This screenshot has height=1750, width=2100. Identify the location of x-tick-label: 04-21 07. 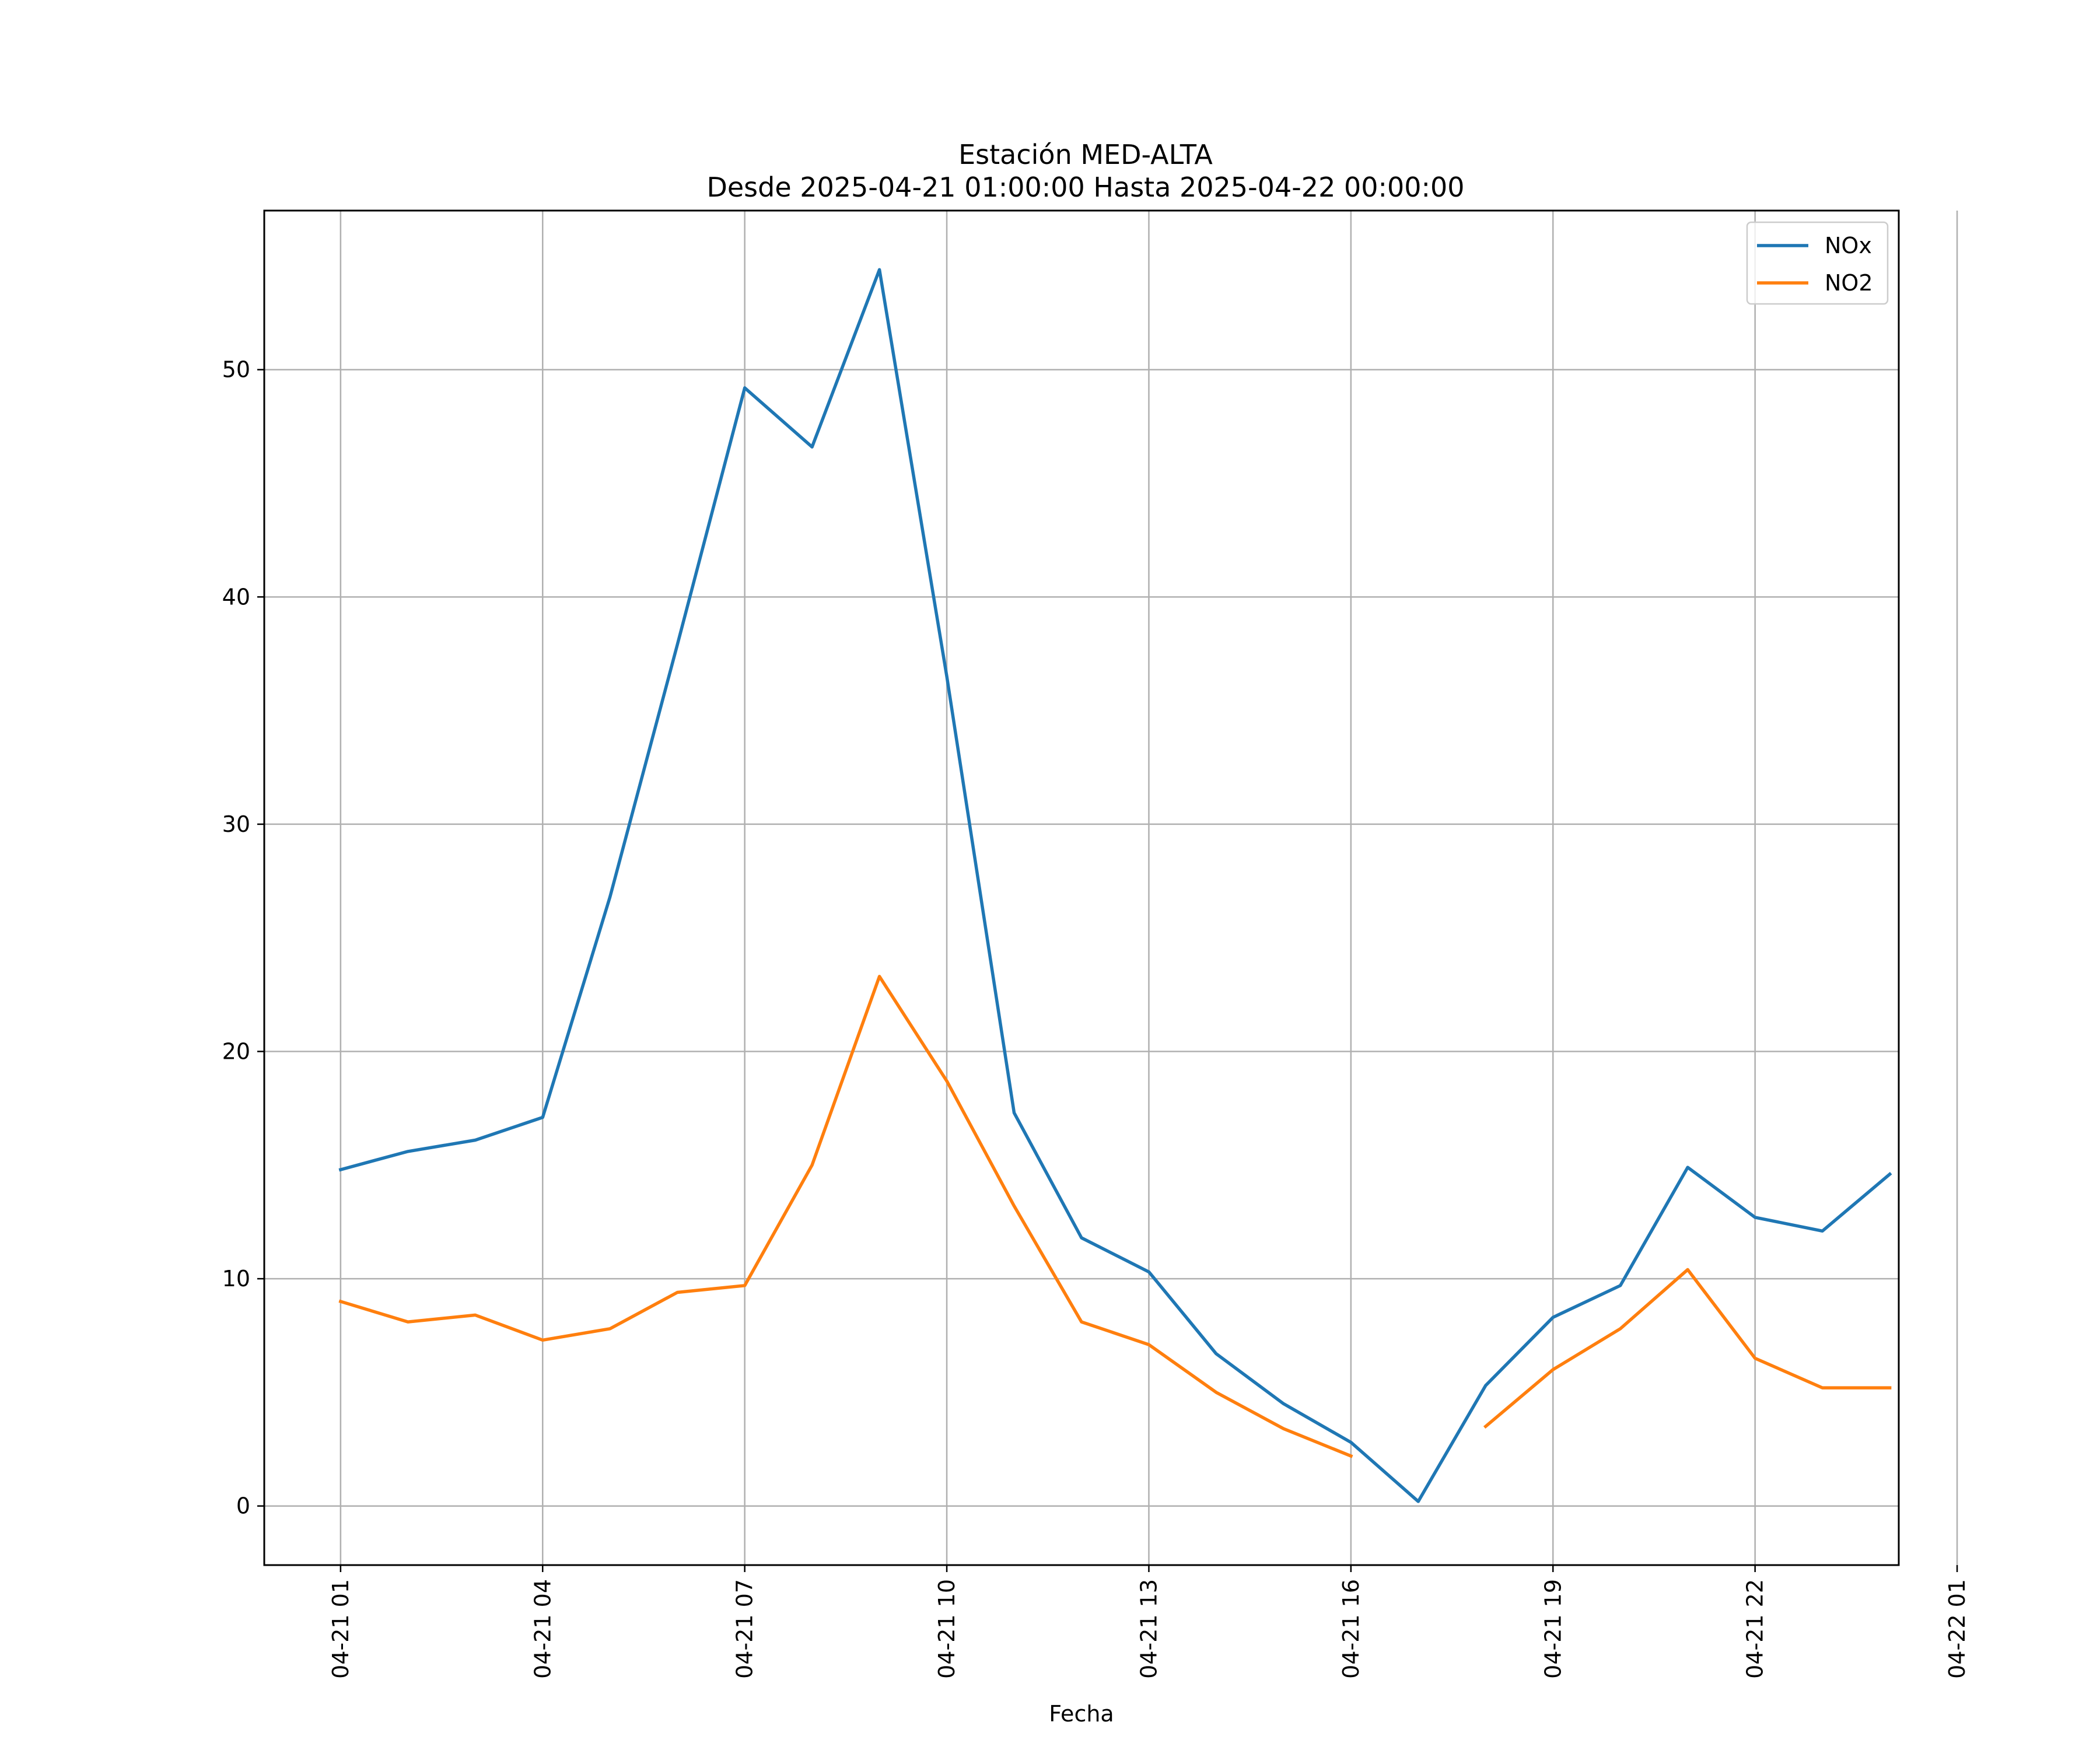
(745, 1629).